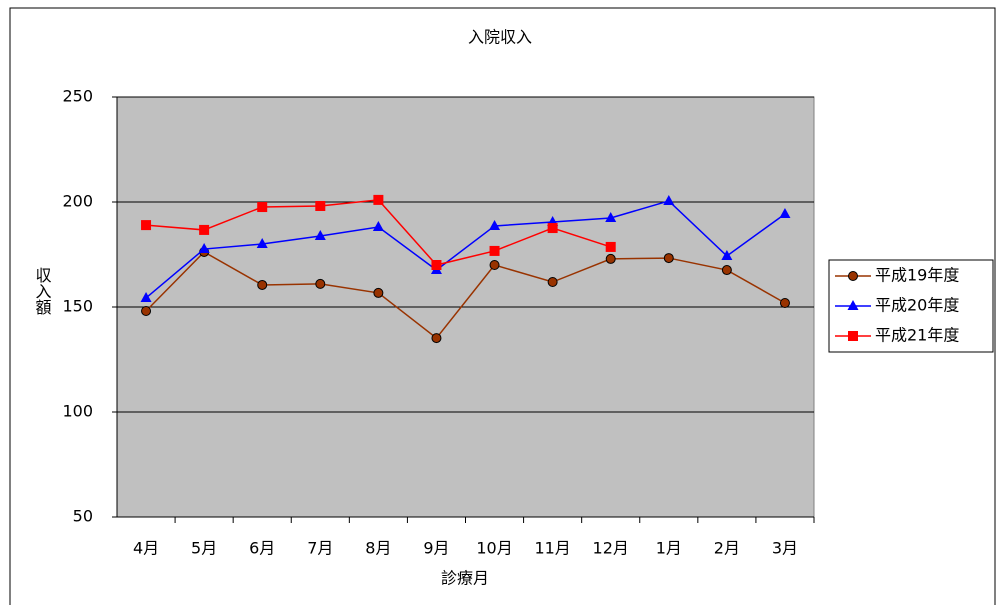  I want to click on y-tick-label: 250, so click(77, 96).